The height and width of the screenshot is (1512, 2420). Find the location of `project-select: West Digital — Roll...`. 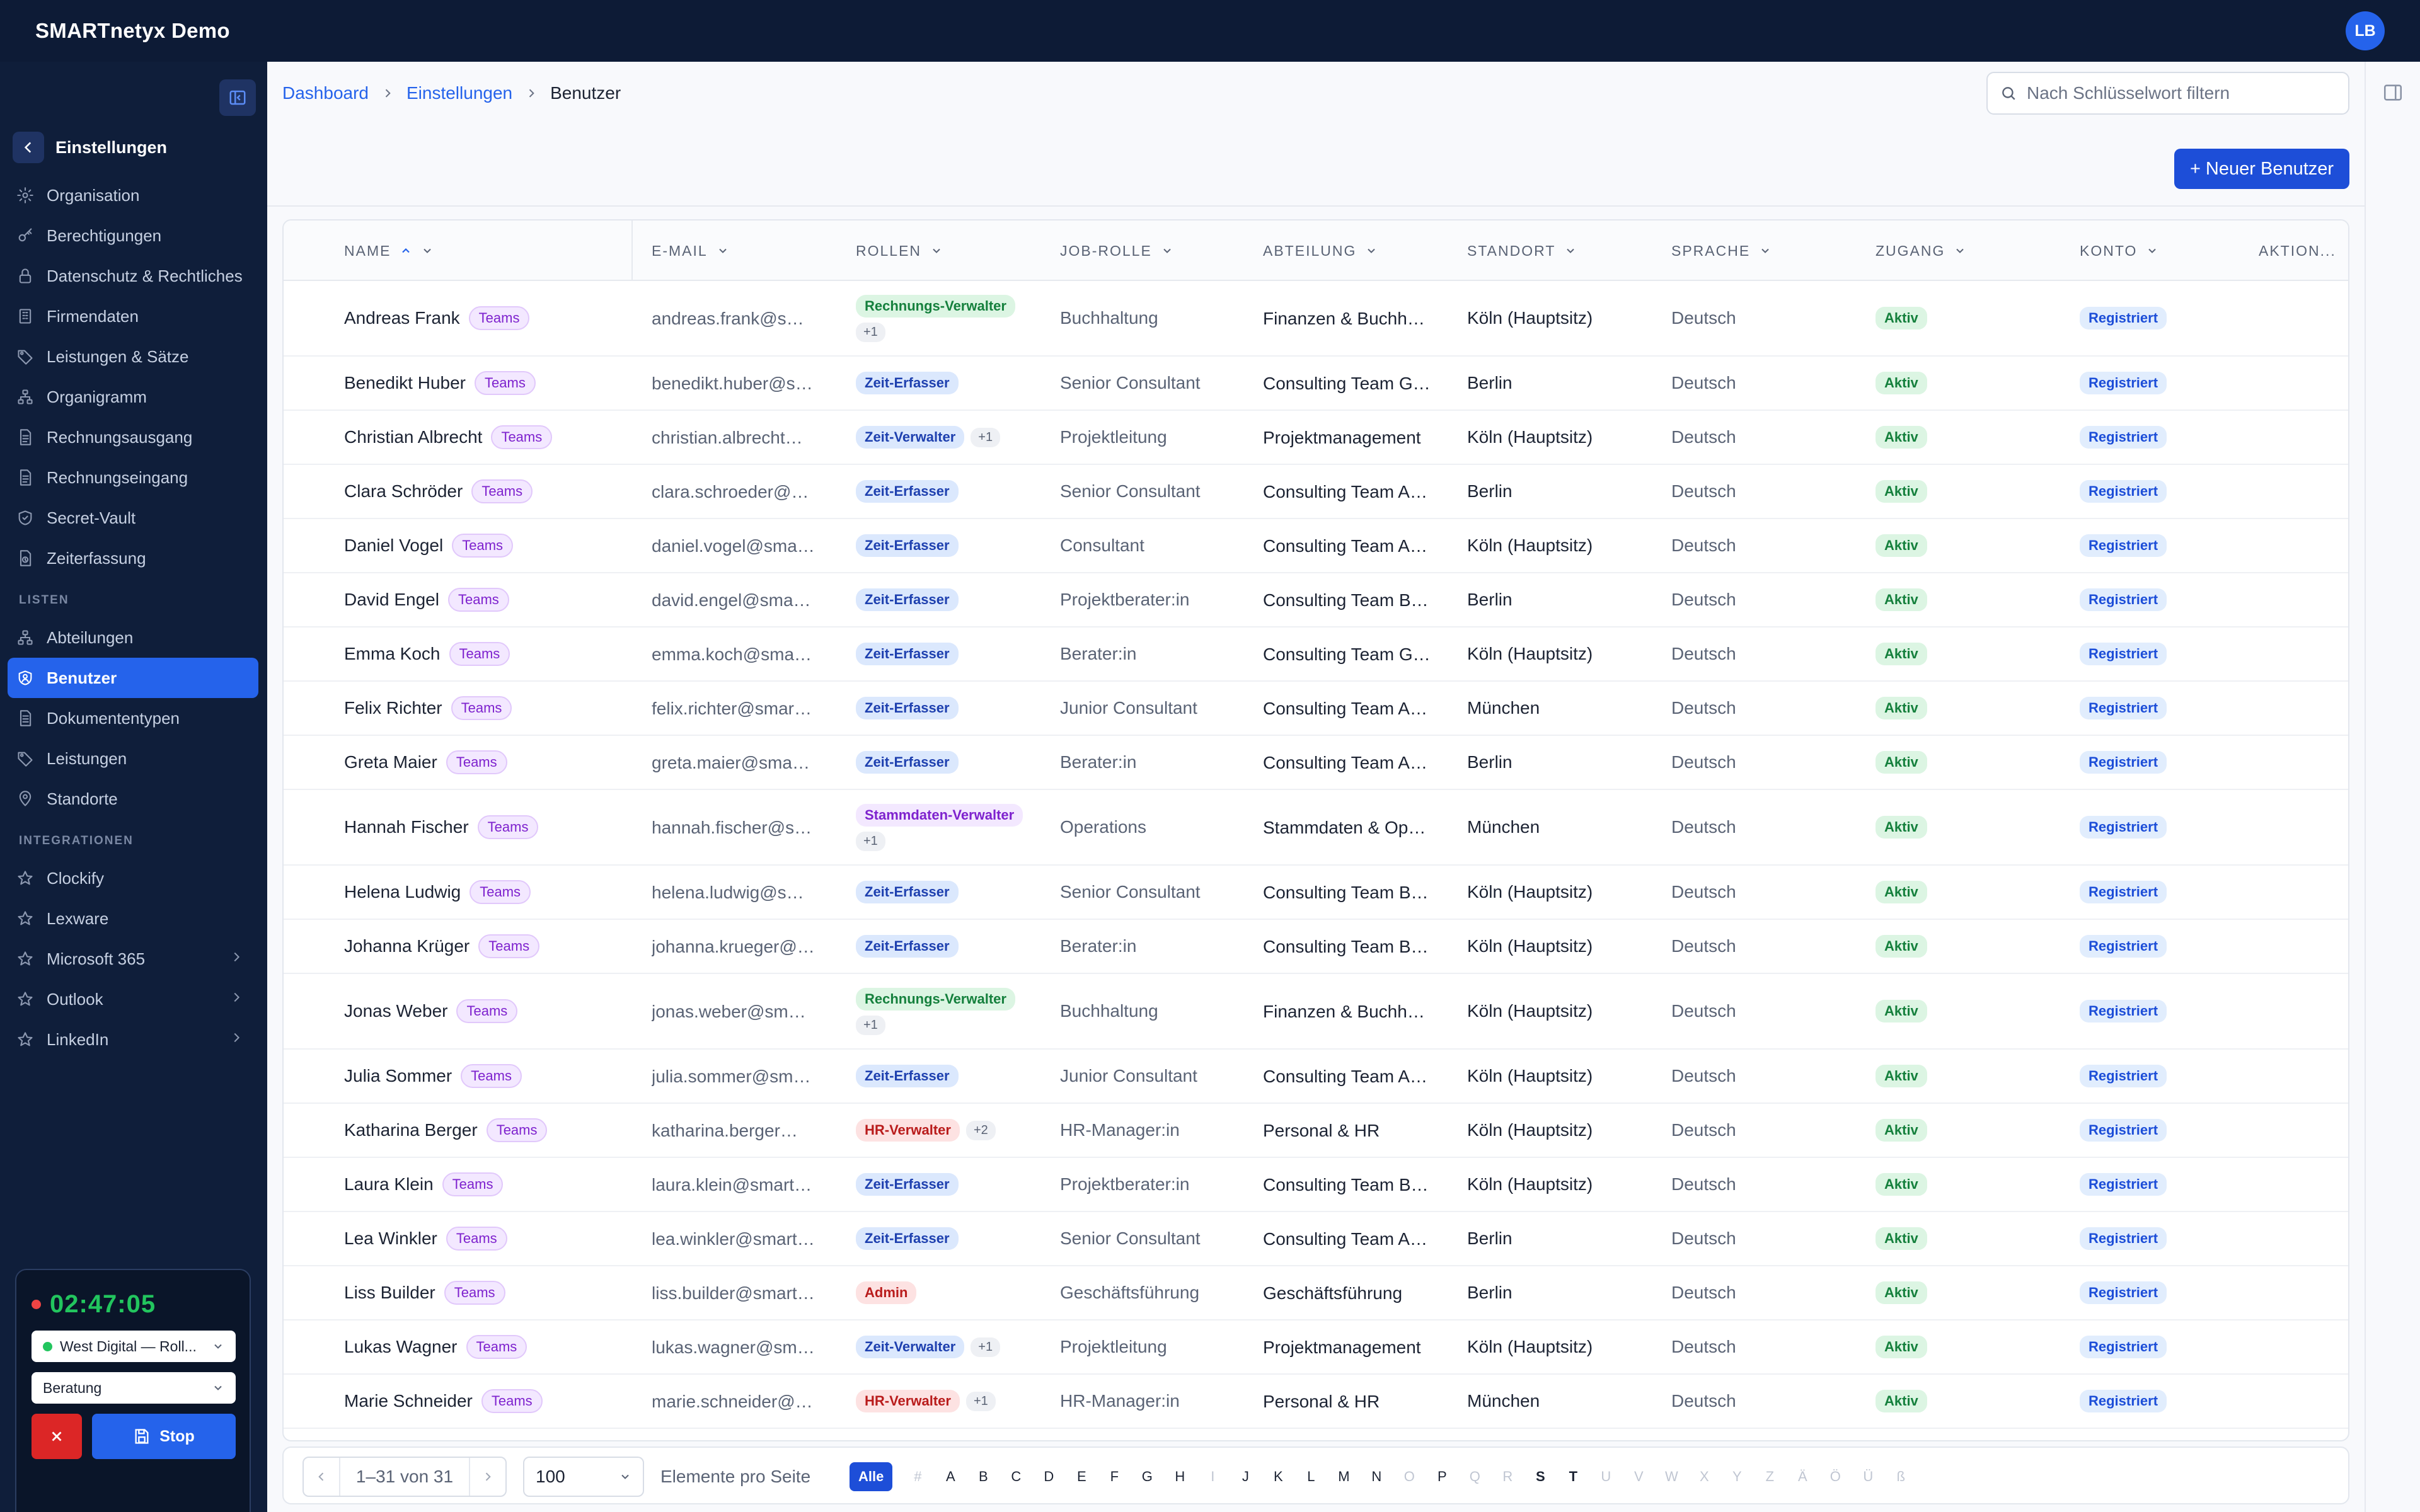

project-select: West Digital — Roll... is located at coordinates (134, 1346).